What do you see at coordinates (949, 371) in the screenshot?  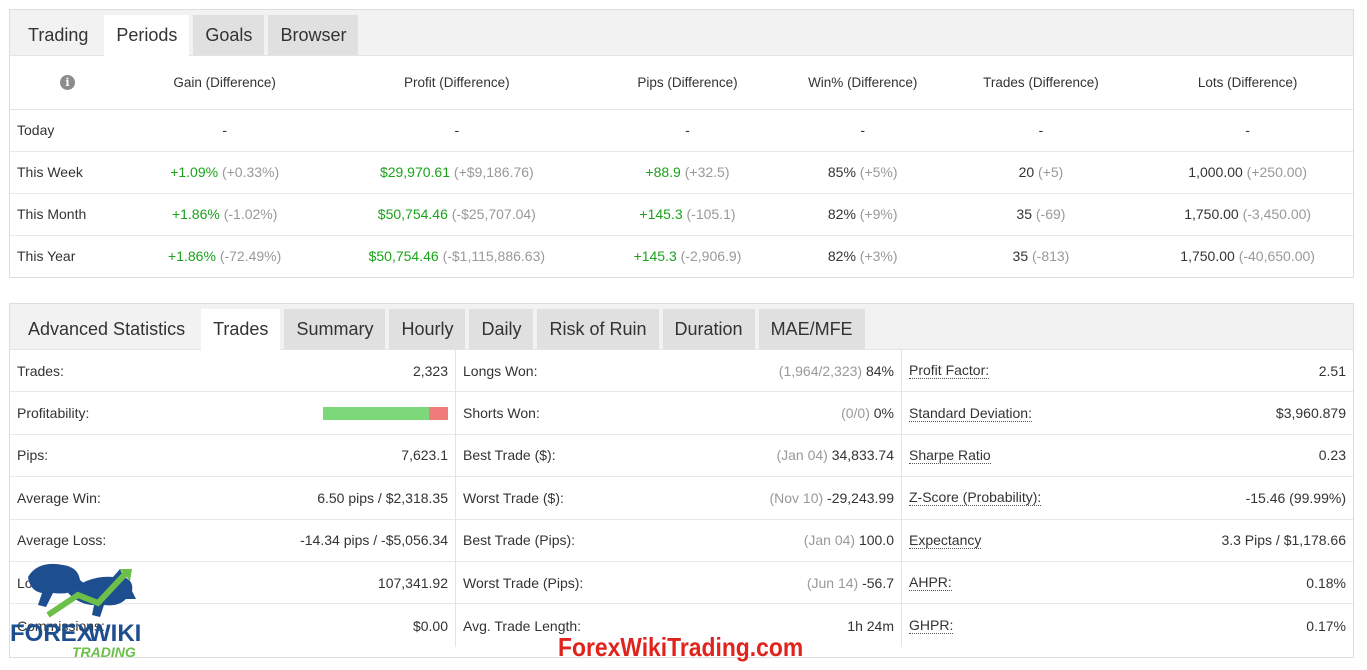 I see `stat-label: Profit Factor:` at bounding box center [949, 371].